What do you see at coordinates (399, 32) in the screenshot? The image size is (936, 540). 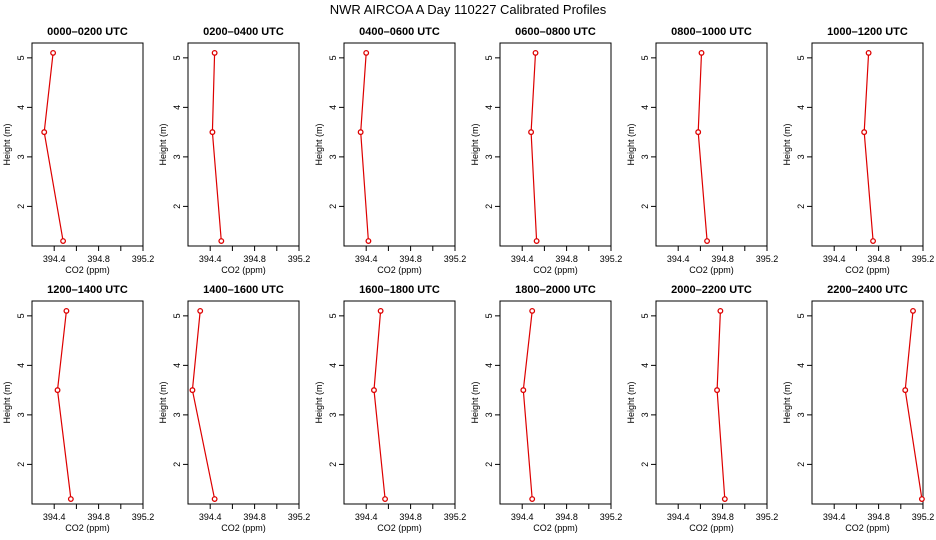 I see `panel-title: 0400–0600 UTC` at bounding box center [399, 32].